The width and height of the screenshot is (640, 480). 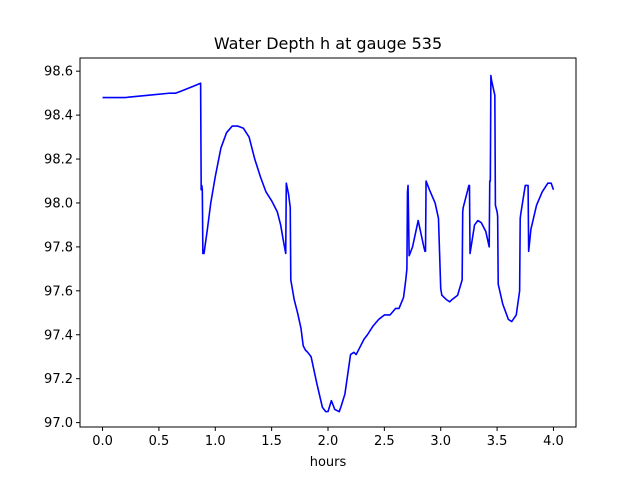 I want to click on x-tick-label: 4.0, so click(x=553, y=441).